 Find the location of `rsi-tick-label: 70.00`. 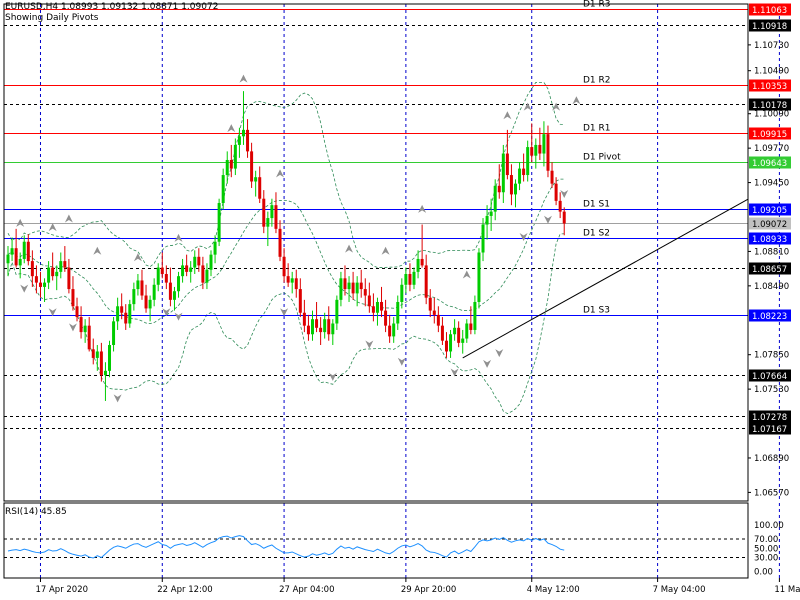

rsi-tick-label: 70.00 is located at coordinates (766, 540).